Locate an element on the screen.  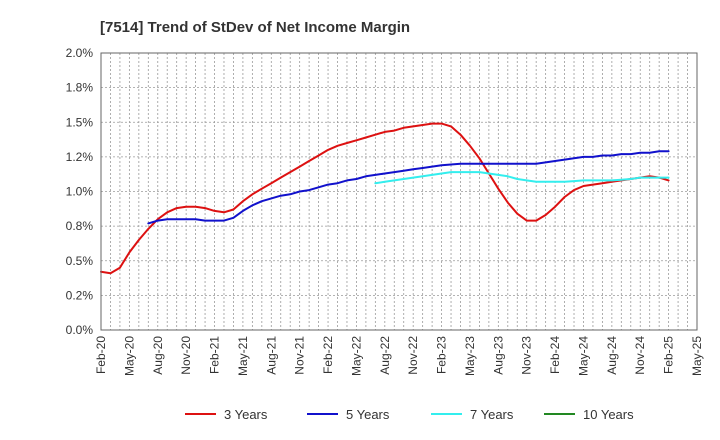
y-tick-label: 2.0% is located at coordinates (80, 53).